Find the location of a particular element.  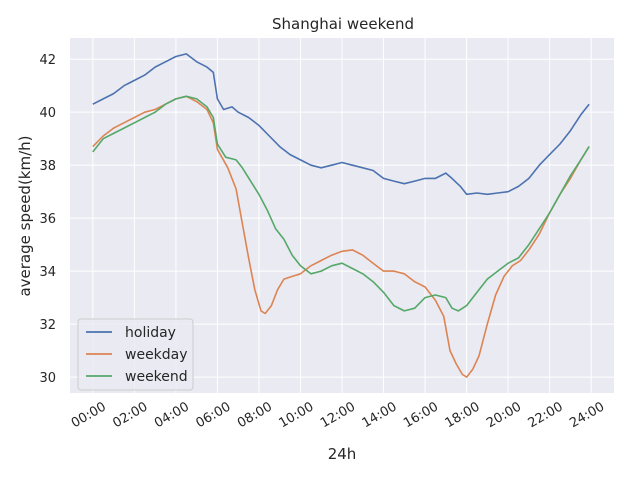

x-tick-label: 20:00 is located at coordinates (504, 415).